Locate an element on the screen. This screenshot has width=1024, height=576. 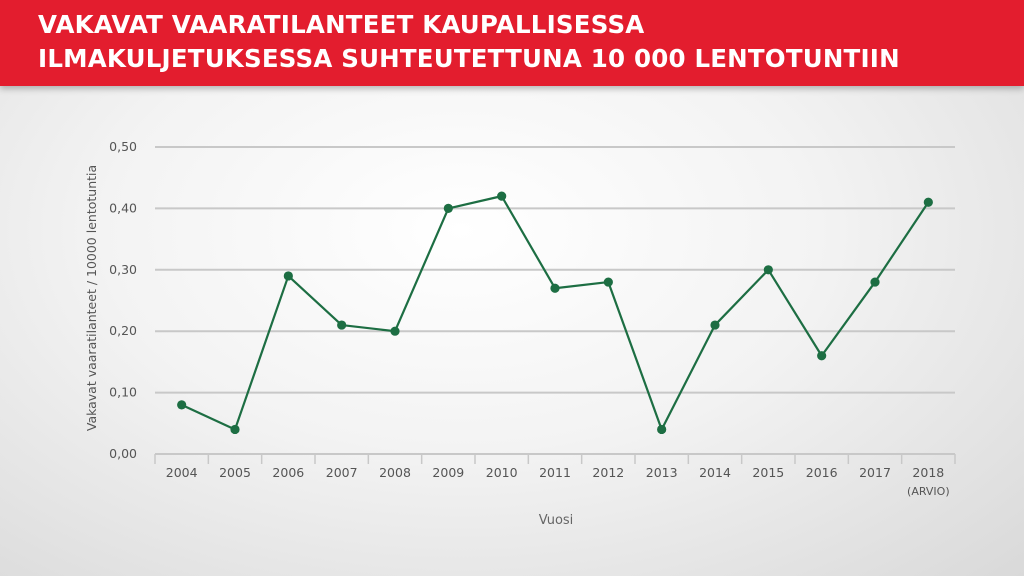
x-tick-label: 2015 is located at coordinates (768, 472).